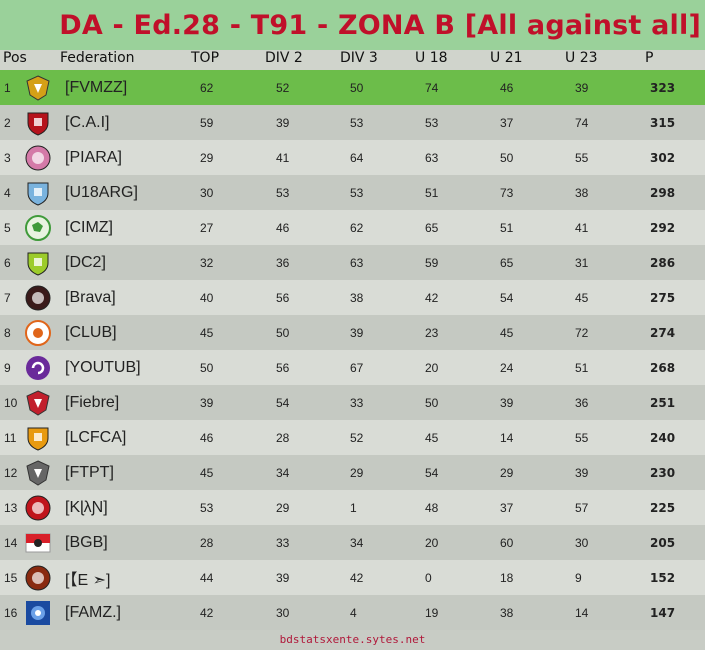 The height and width of the screenshot is (650, 705). Describe the element at coordinates (96, 87) in the screenshot. I see `cell-federation: [FVMZZ]` at that location.